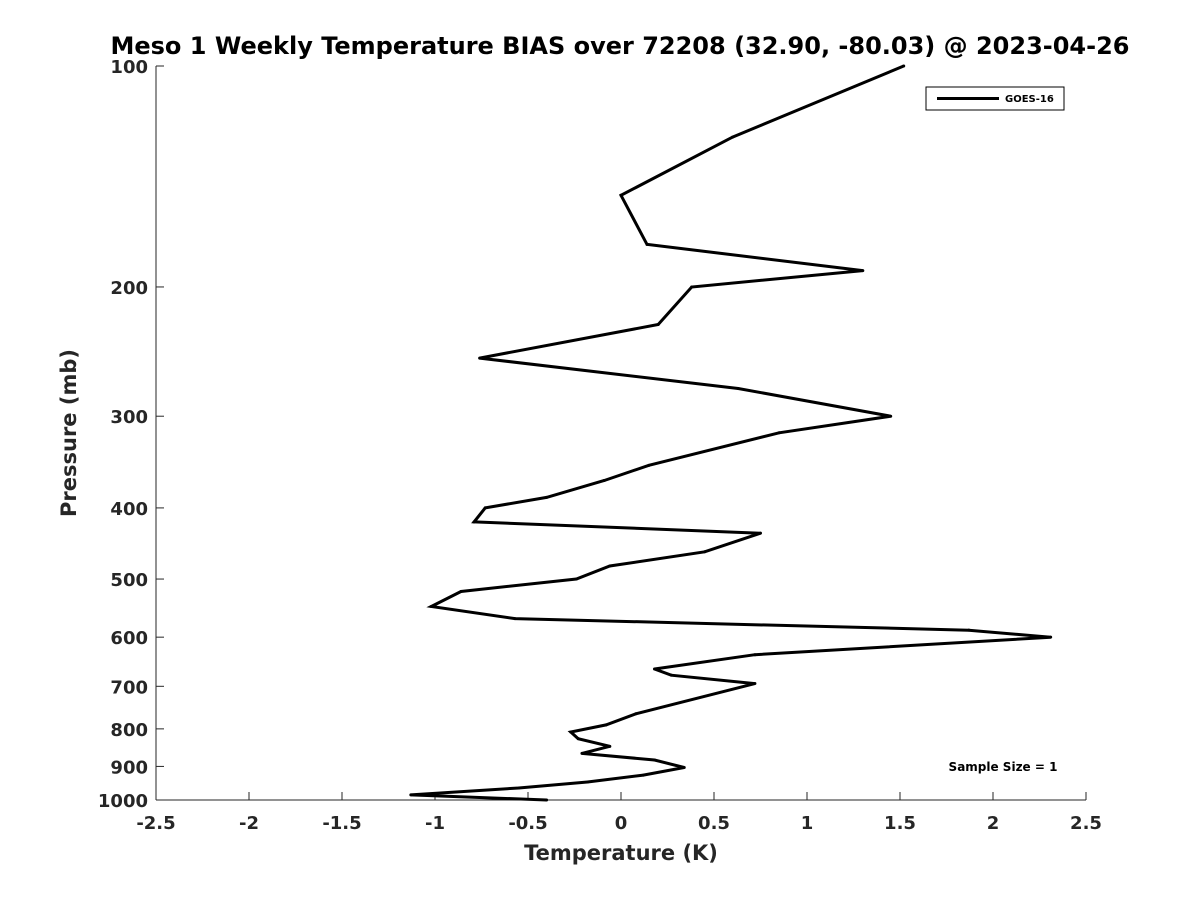 The image size is (1200, 900). Describe the element at coordinates (69, 433) in the screenshot. I see `y-axis-label: Pressure (mb)` at that location.